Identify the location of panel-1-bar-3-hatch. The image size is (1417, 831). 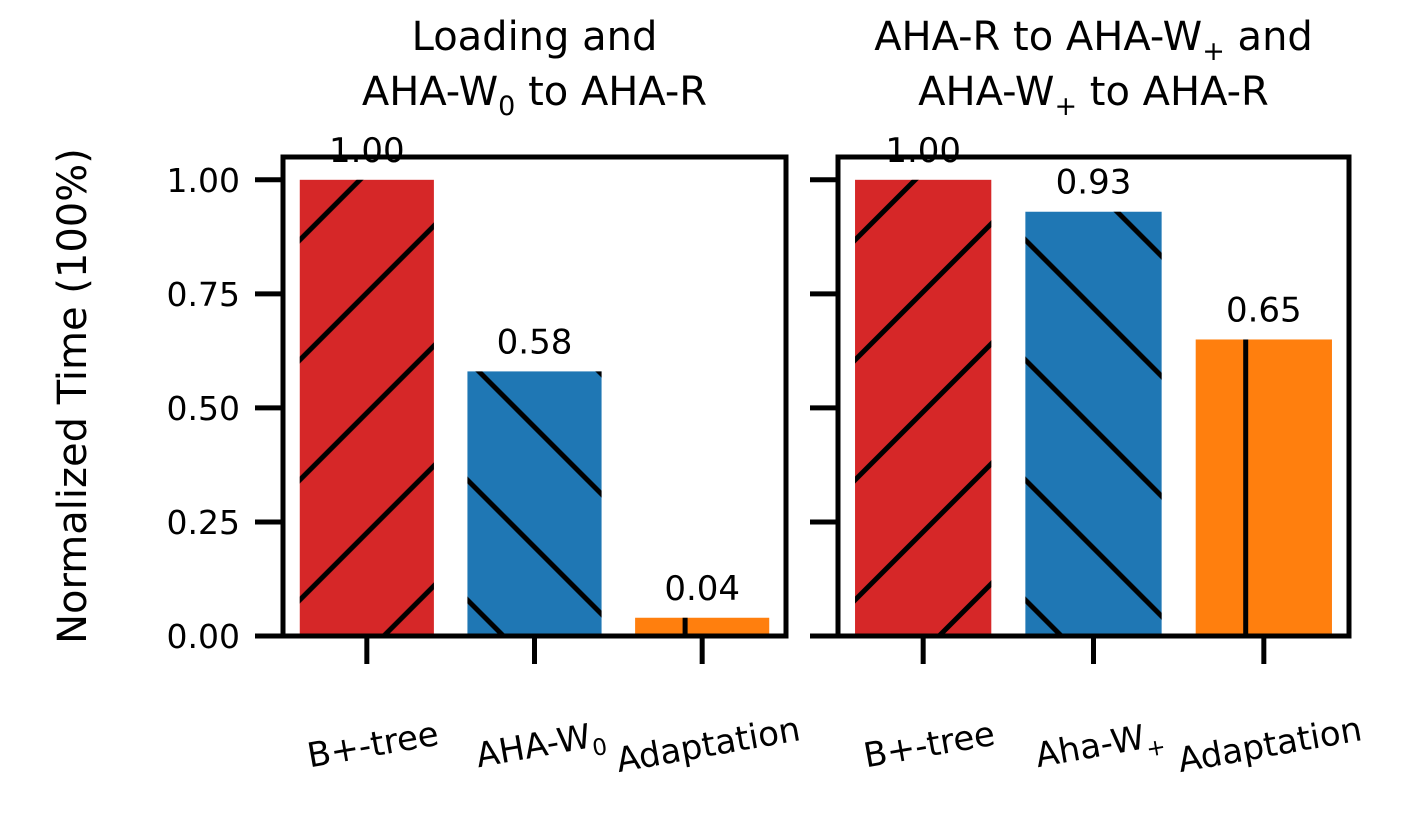
(702, 626).